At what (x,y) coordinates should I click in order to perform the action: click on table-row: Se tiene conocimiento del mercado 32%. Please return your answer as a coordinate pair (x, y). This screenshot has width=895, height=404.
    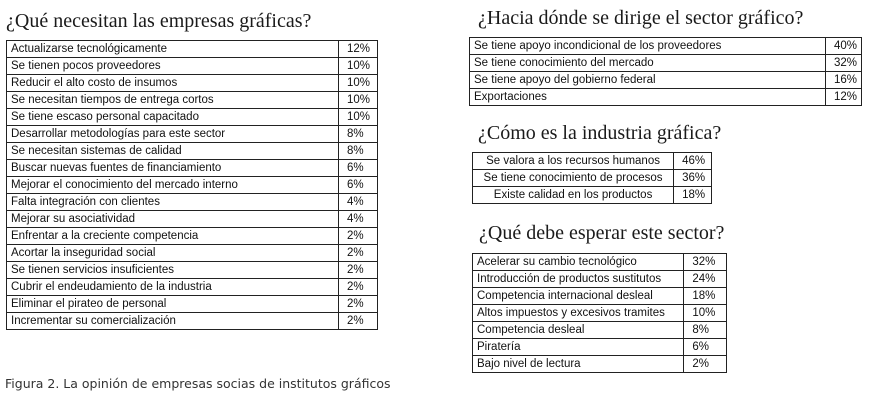
    Looking at the image, I should click on (666, 63).